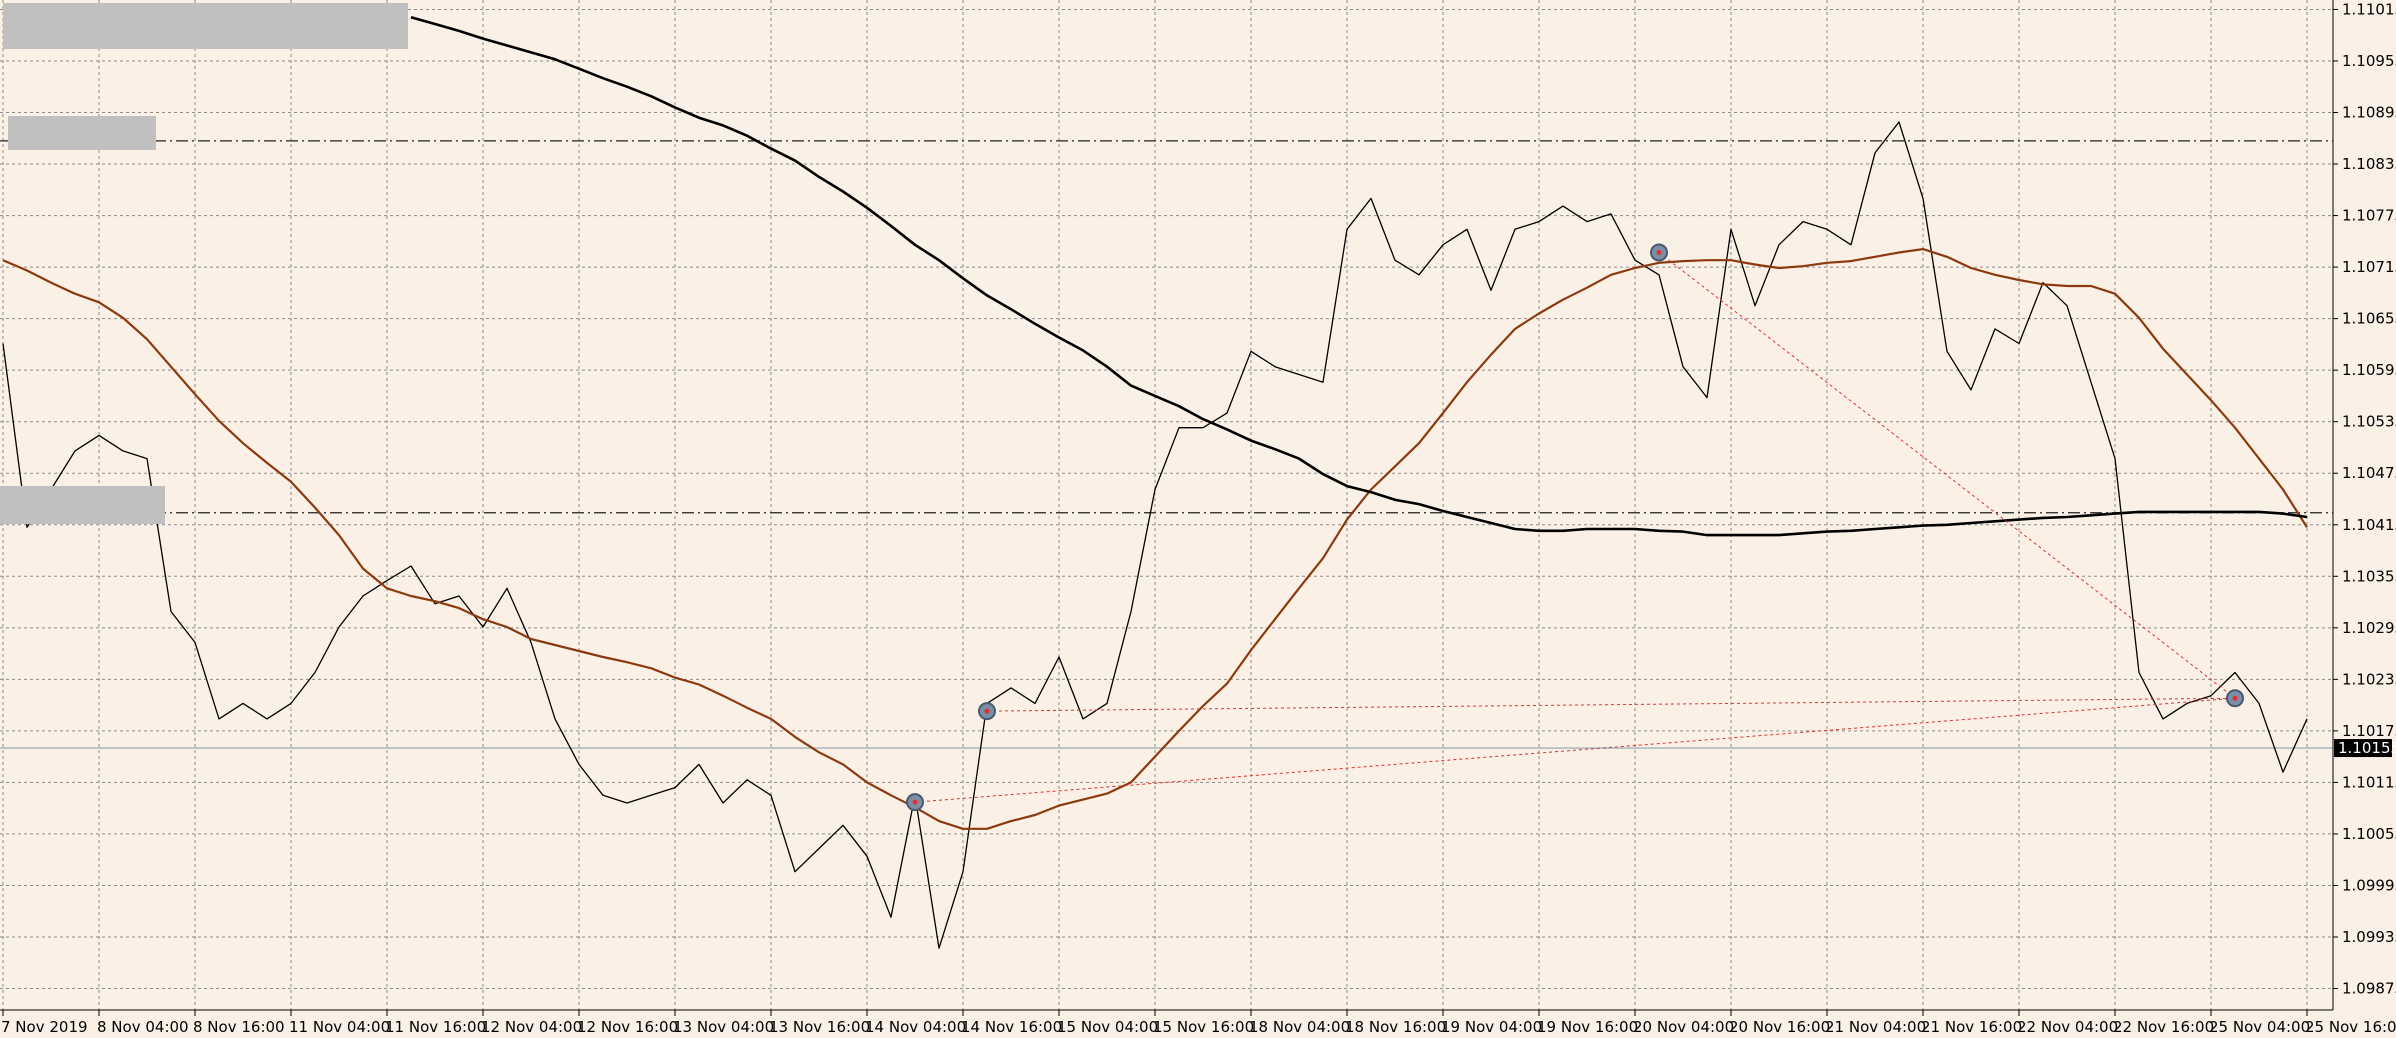 Image resolution: width=2396 pixels, height=1038 pixels. What do you see at coordinates (2369, 834) in the screenshot?
I see `y-tick-label: 1.10055` at bounding box center [2369, 834].